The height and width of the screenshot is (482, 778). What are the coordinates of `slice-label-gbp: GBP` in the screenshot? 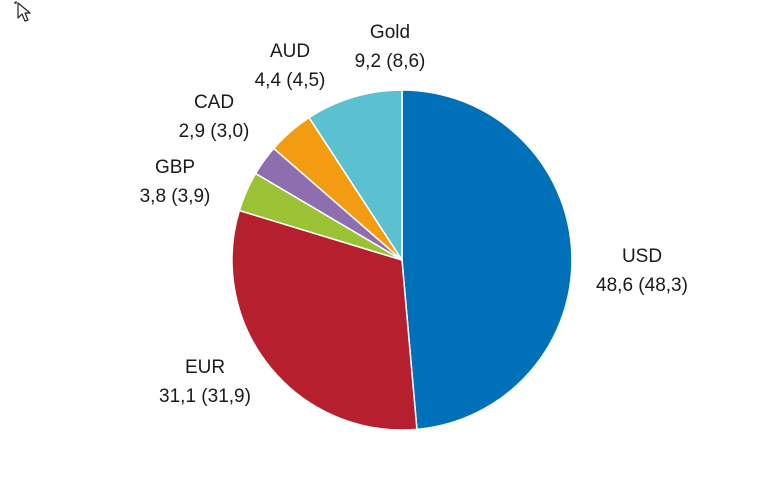 It's located at (175, 167).